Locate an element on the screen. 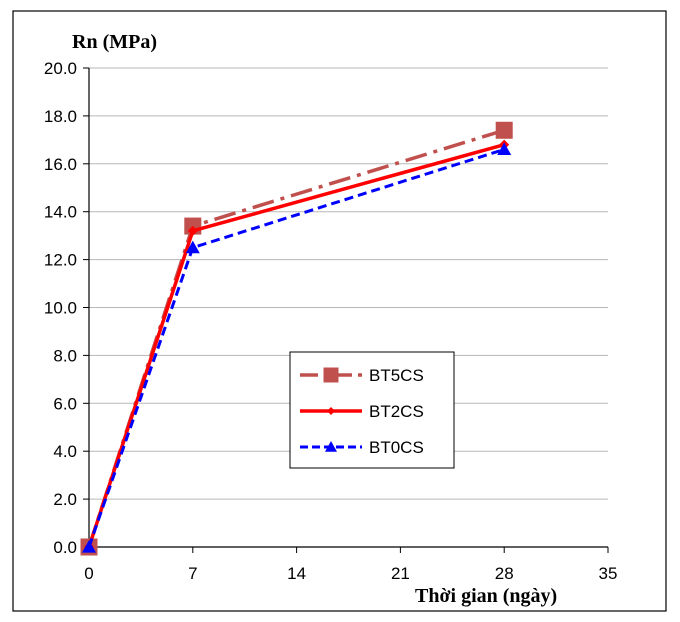 Image resolution: width=680 pixels, height=622 pixels. y-tick-label: 20.0 is located at coordinates (60, 68).